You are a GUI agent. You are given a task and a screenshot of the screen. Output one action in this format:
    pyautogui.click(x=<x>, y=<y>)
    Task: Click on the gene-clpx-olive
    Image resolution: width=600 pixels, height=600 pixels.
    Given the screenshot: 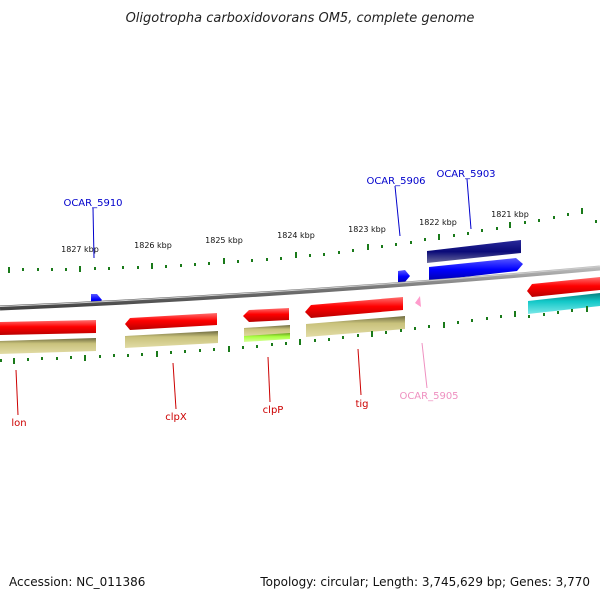 What is the action you would take?
    pyautogui.click(x=171, y=339)
    